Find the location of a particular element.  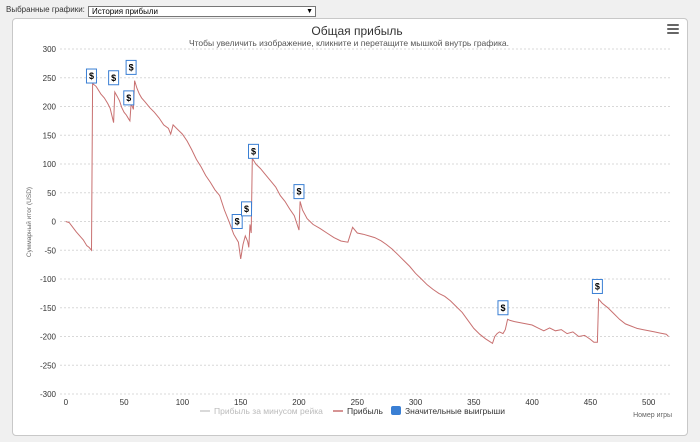

legend-label: Прибыль за минусом рейка is located at coordinates (268, 411).